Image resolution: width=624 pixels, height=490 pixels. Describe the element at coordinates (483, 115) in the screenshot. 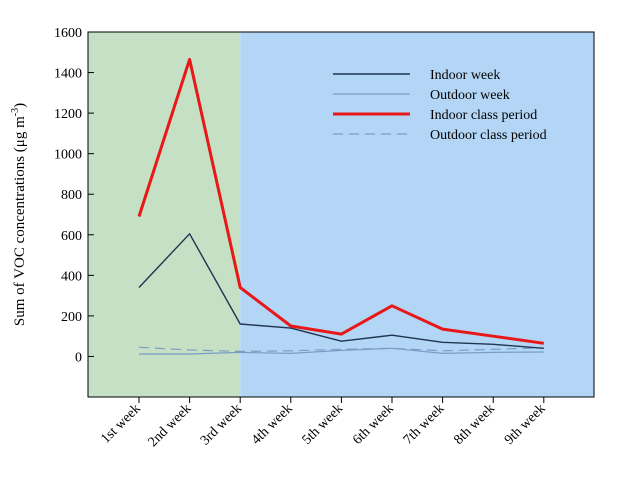

I see `legend-label: Indoor class period` at that location.